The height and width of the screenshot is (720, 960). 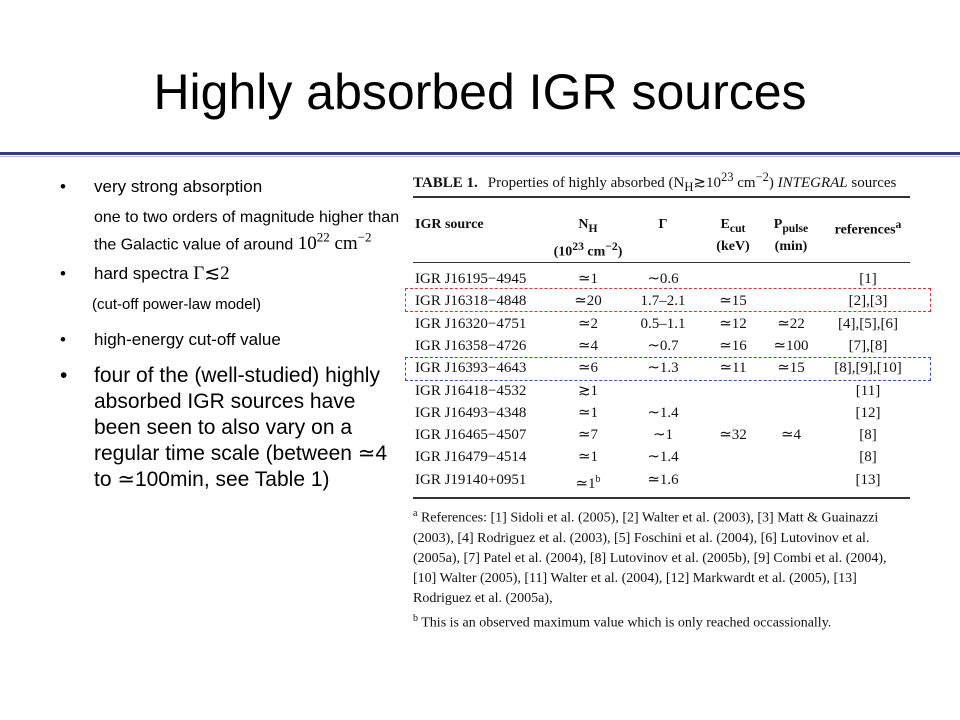 I want to click on cell-ppulse-text: ≃15, so click(x=791, y=368).